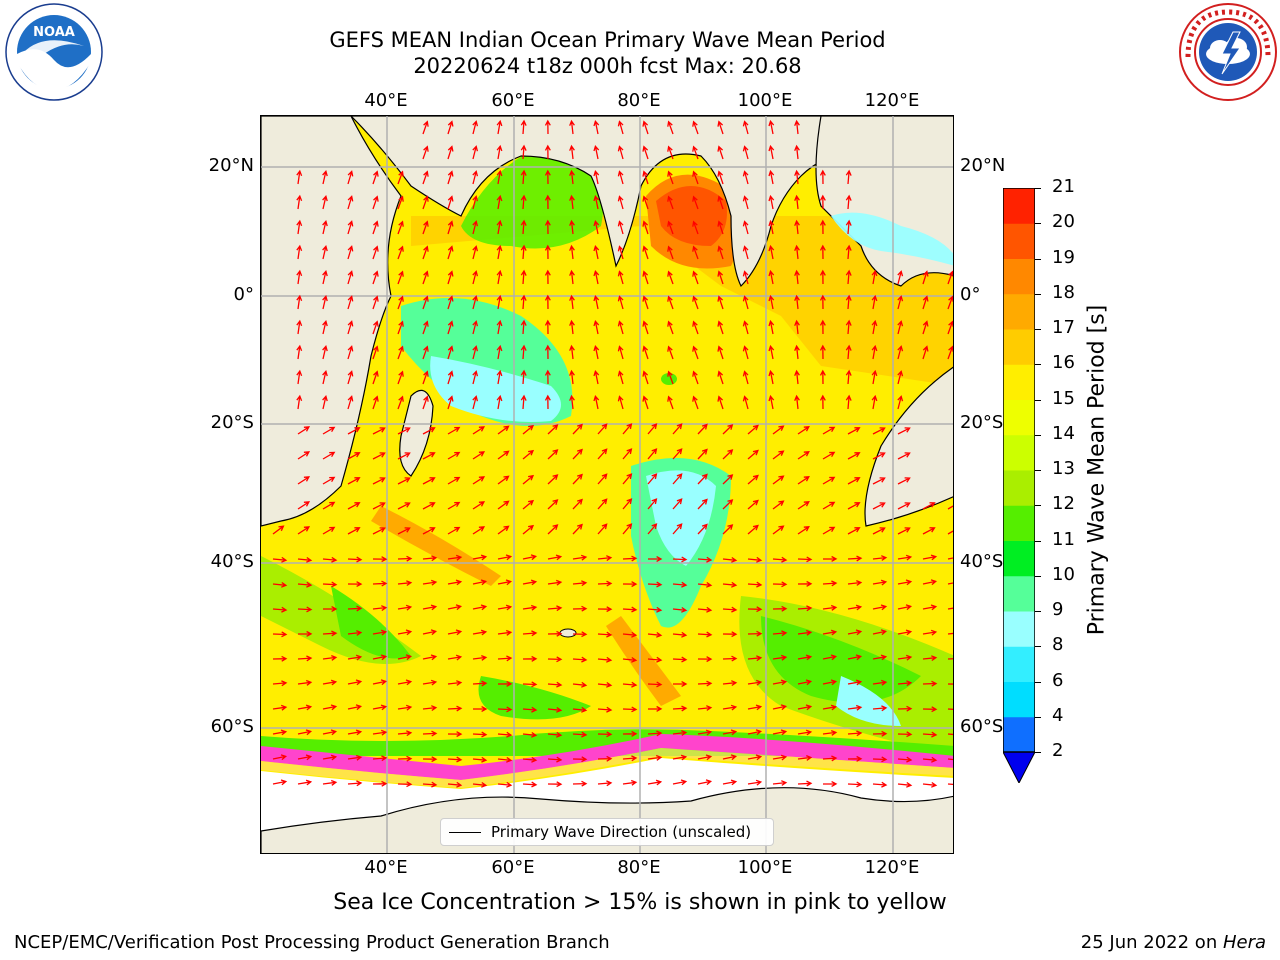 This screenshot has height=960, width=1280. What do you see at coordinates (1058, 715) in the screenshot?
I see `colorbar-tick-label: 4` at bounding box center [1058, 715].